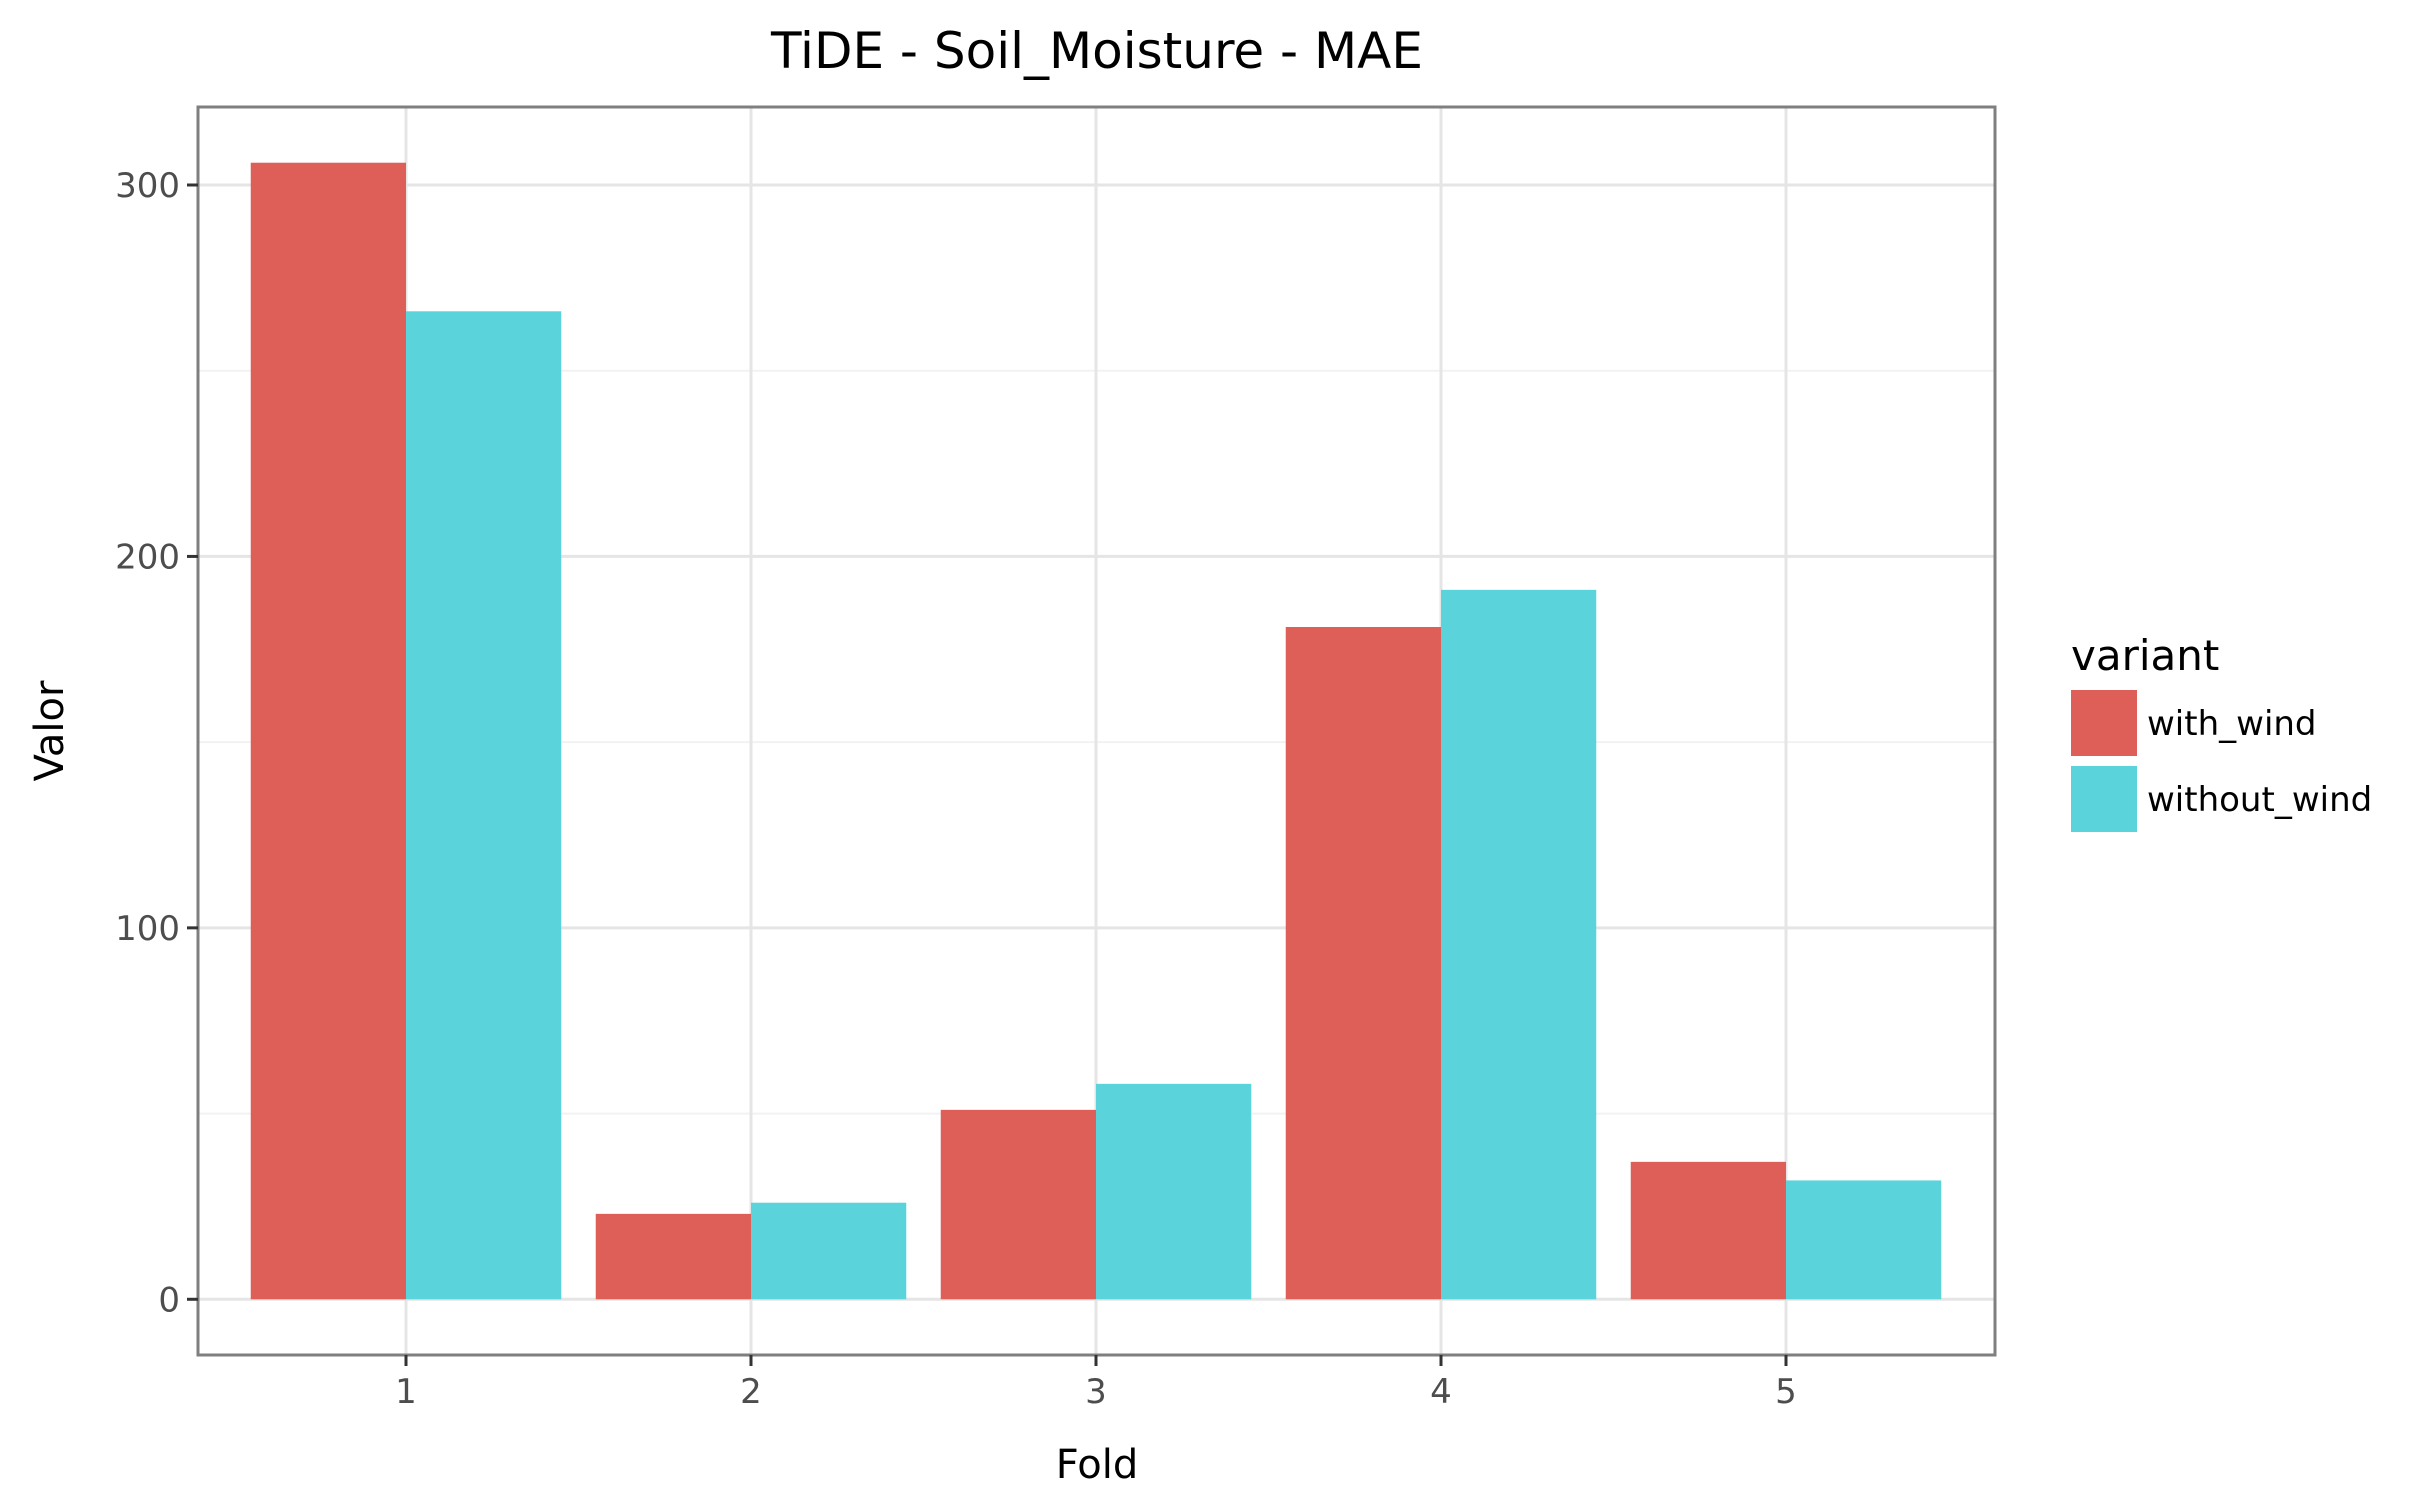 The image size is (2411, 1511). What do you see at coordinates (2104, 799) in the screenshot?
I see `legend-key-without_wind` at bounding box center [2104, 799].